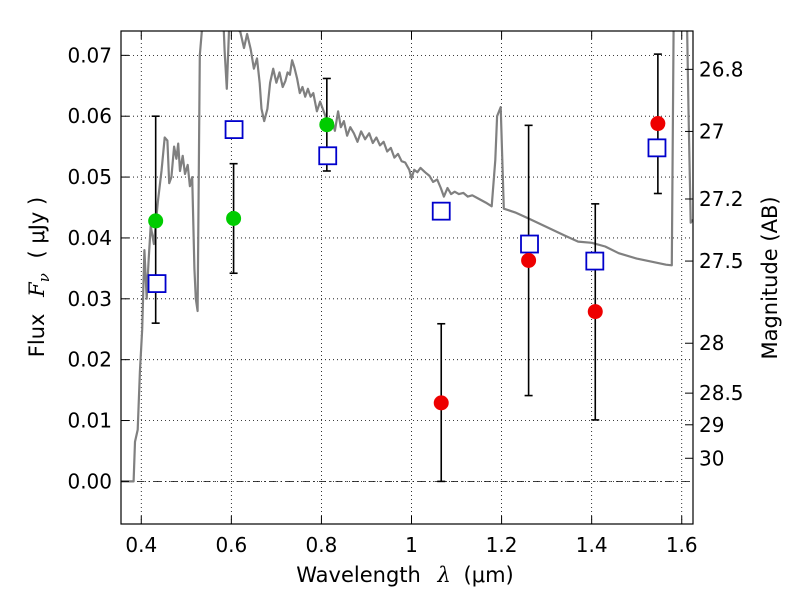 The width and height of the screenshot is (800, 600). Describe the element at coordinates (231, 545) in the screenshot. I see `x-tick-label: 0.6` at that location.